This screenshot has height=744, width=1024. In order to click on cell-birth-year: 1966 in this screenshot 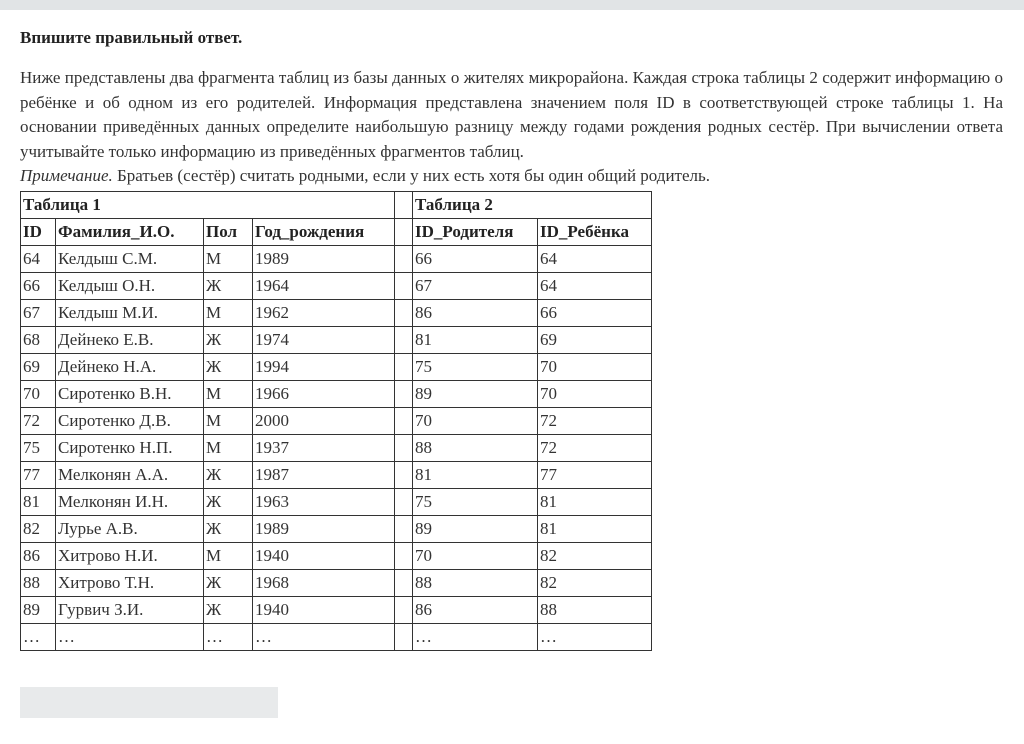, I will do `click(323, 394)`.